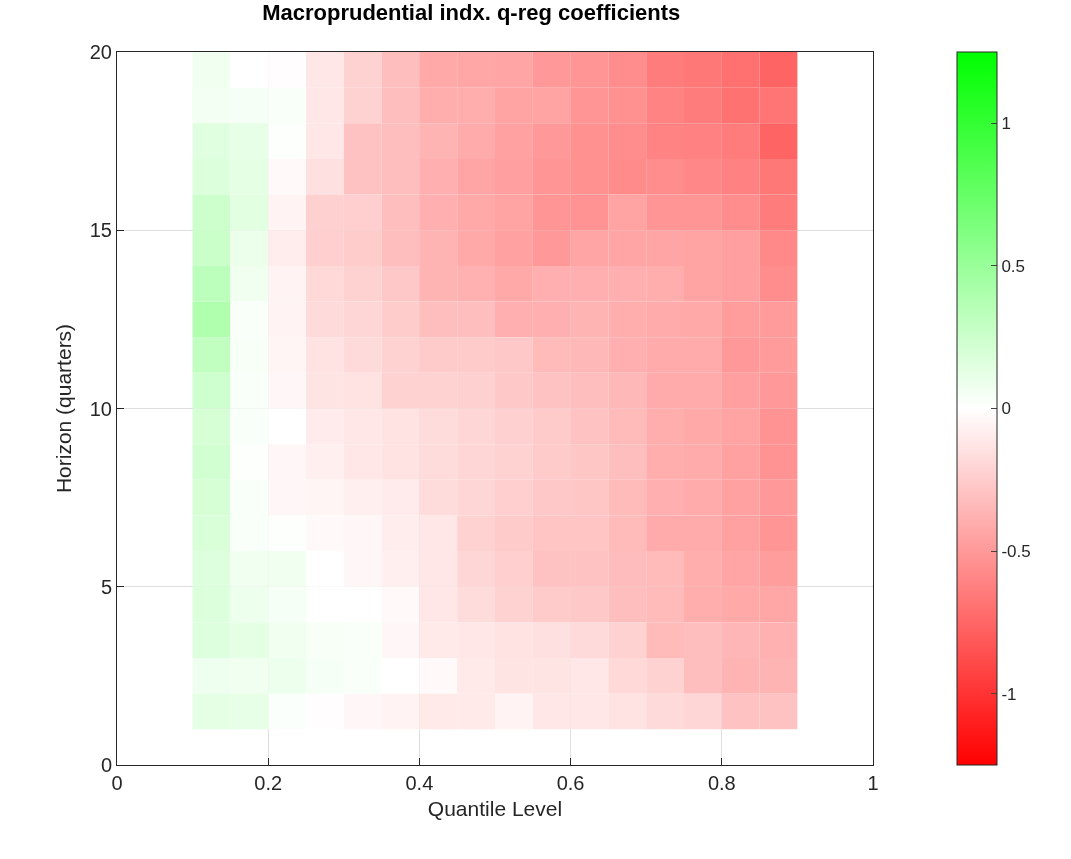 The height and width of the screenshot is (859, 1071). Describe the element at coordinates (268, 783) in the screenshot. I see `x-tick-label: 0.2` at that location.